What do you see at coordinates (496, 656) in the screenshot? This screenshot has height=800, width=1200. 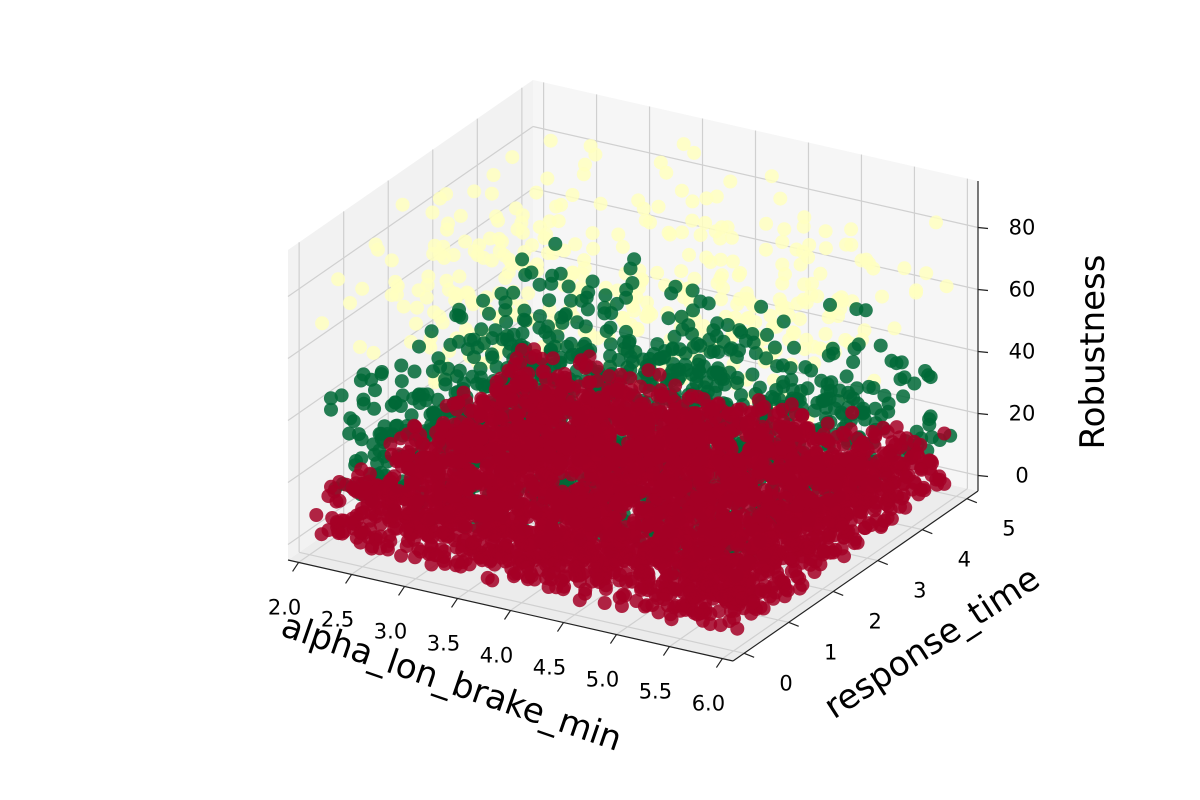 I see `x-tick-label: 4.0` at bounding box center [496, 656].